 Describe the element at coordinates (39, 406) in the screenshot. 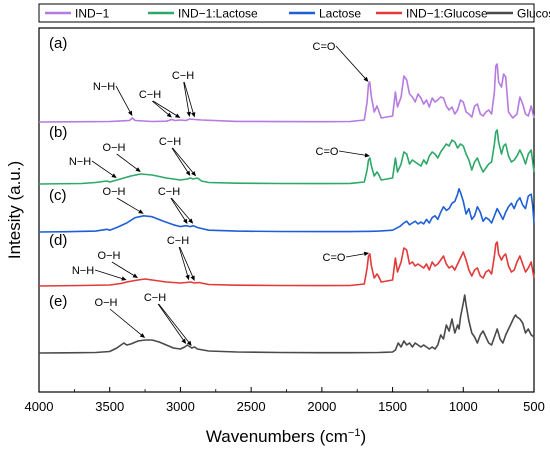

I see `x-tick-label: 4000` at that location.